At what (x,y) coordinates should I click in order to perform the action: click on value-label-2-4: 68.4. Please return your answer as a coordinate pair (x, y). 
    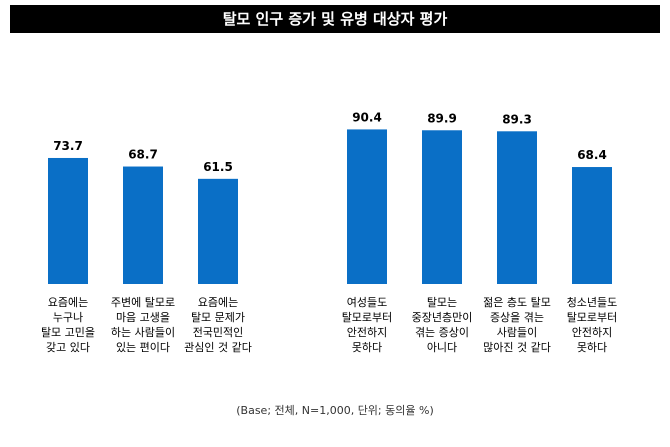
    Looking at the image, I should click on (592, 155).